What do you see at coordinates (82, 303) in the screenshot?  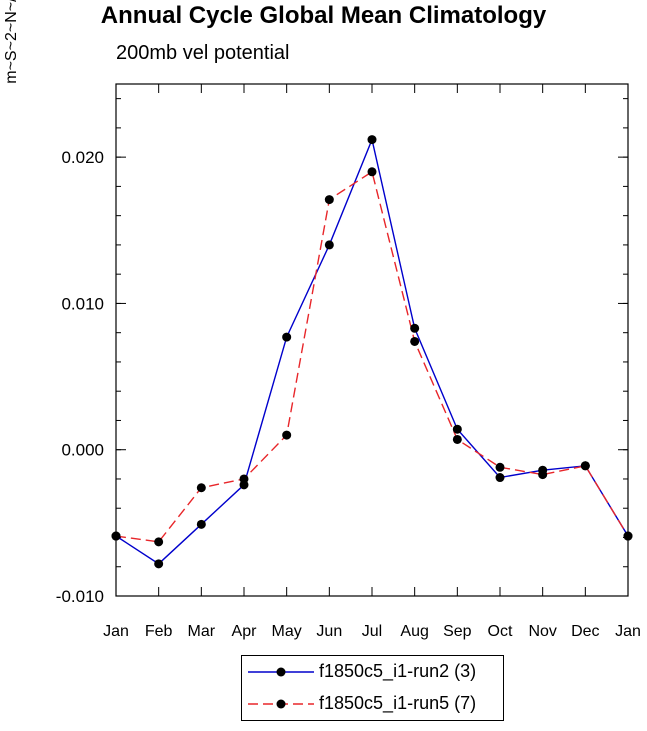 I see `y-tick-label: 0.010` at bounding box center [82, 303].